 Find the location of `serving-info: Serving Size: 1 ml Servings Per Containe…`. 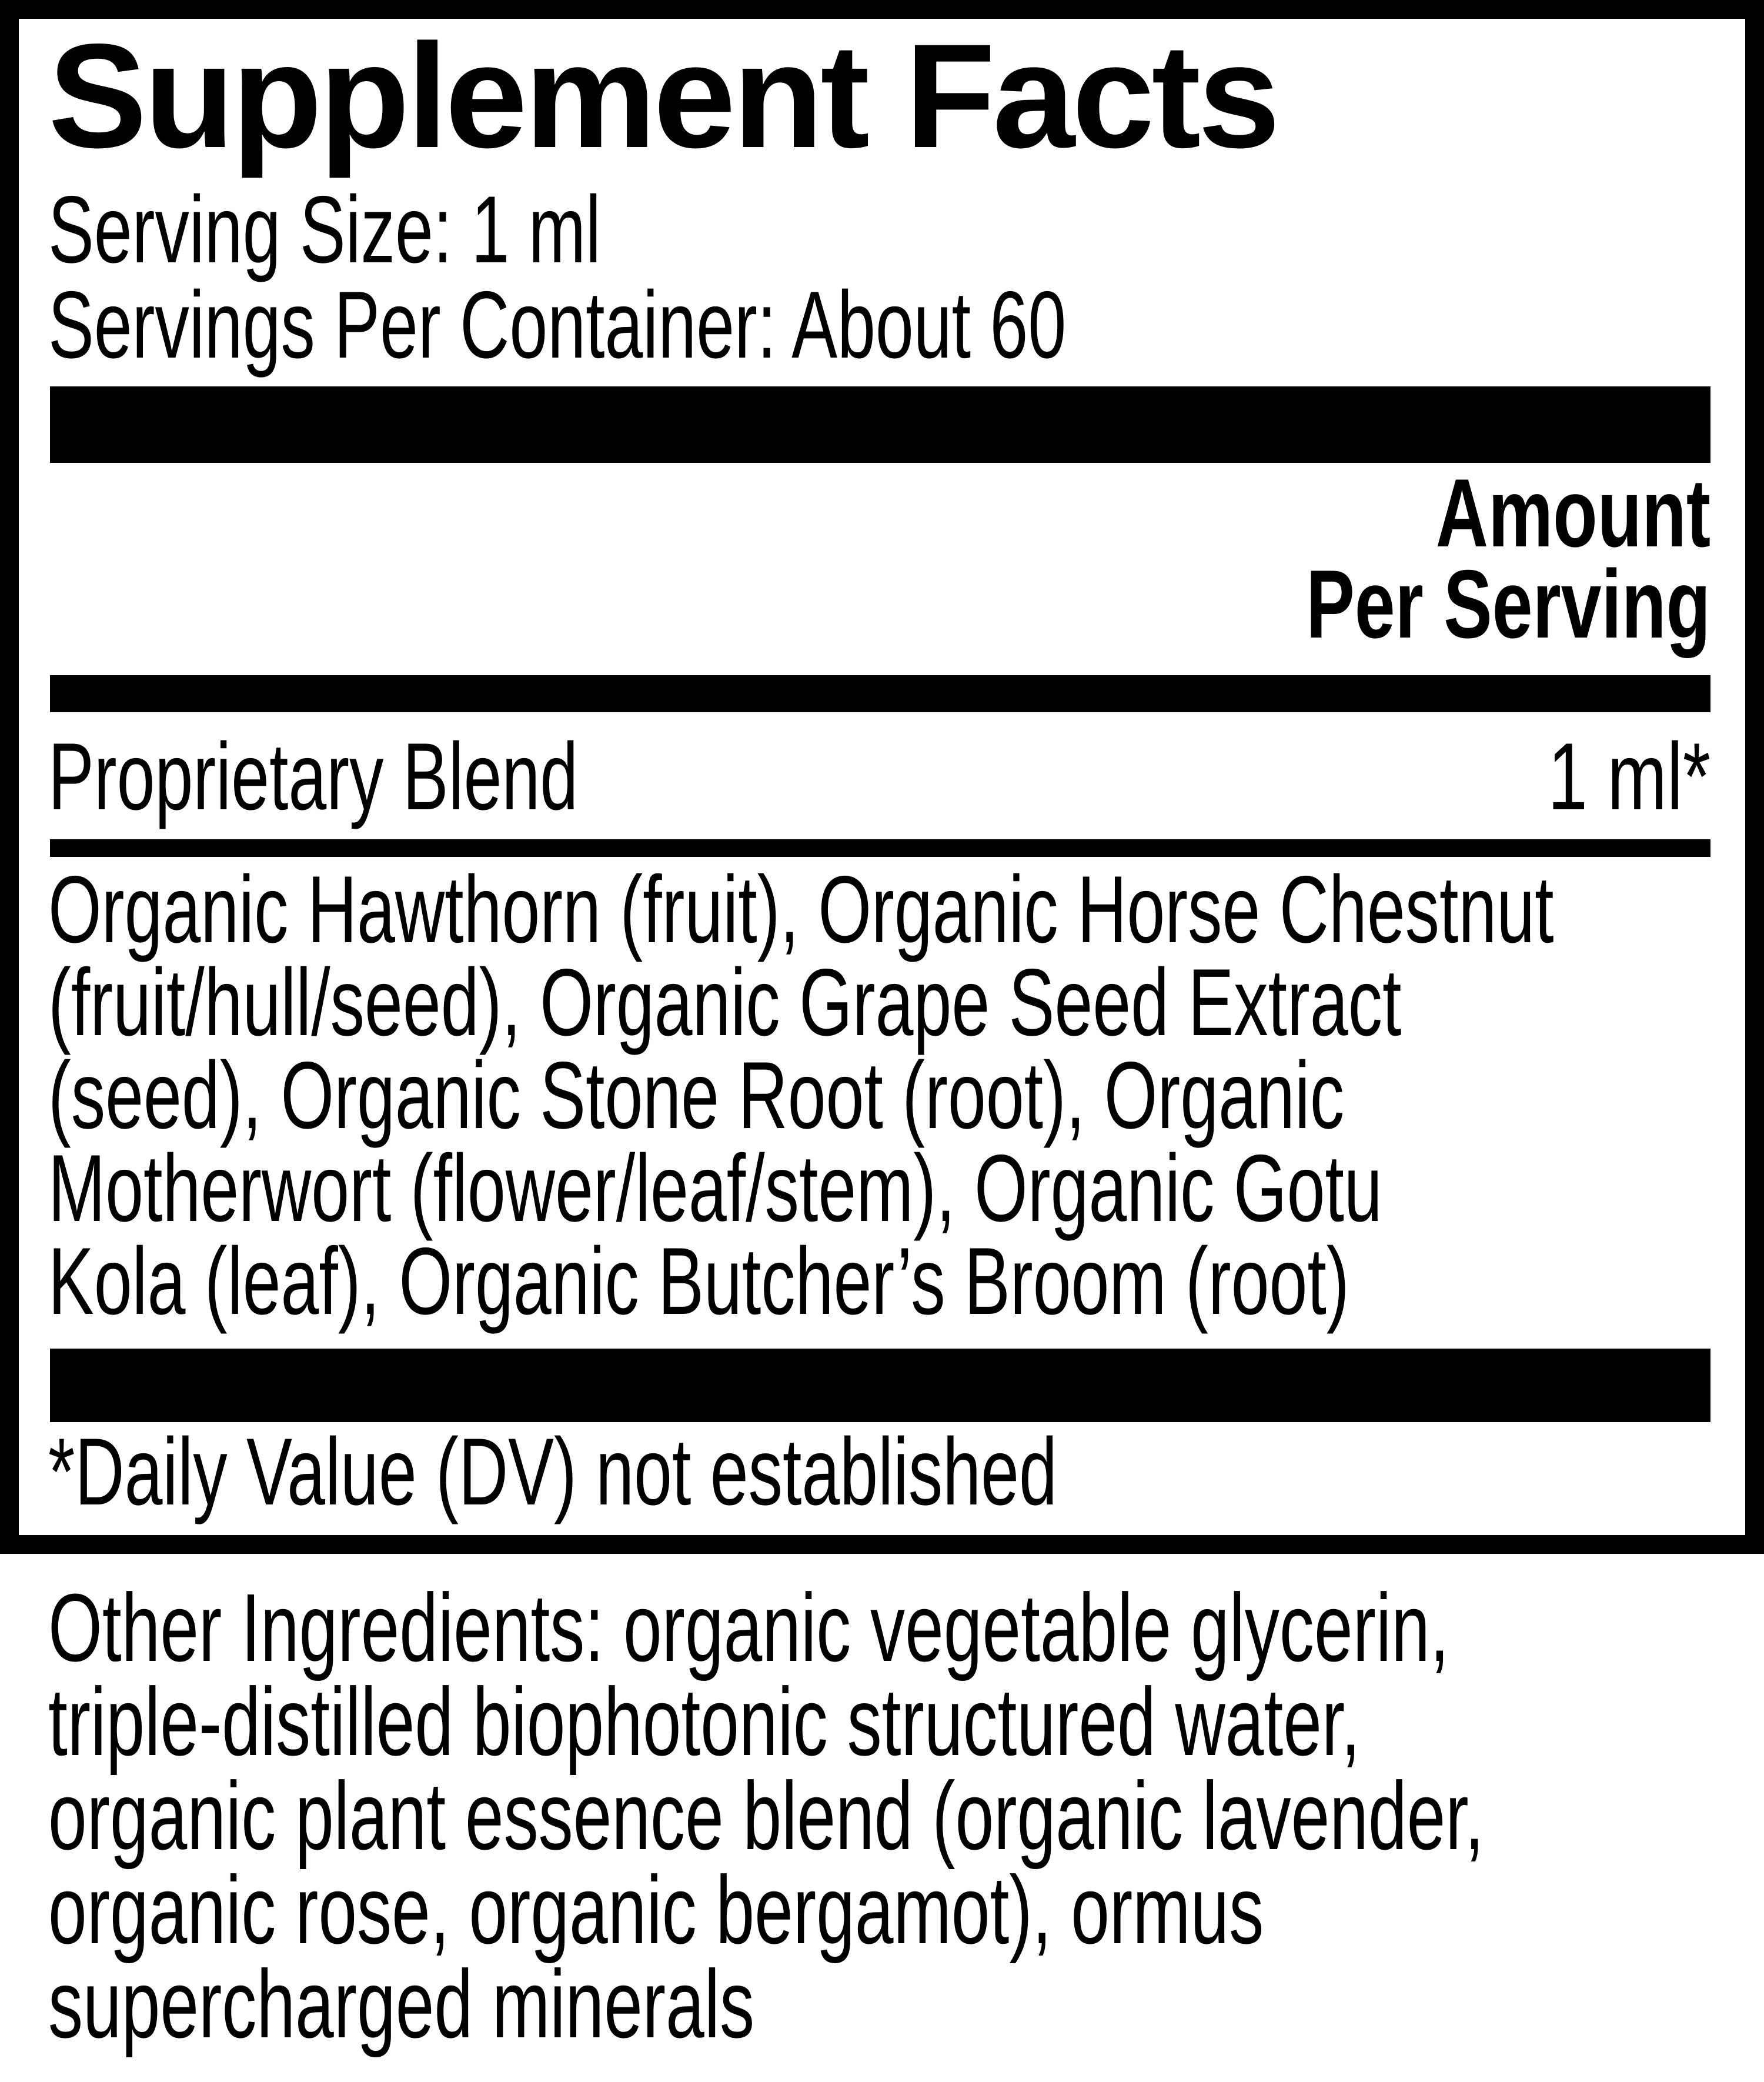

serving-info: Serving Size: 1 ml Servings Per Containe… is located at coordinates (557, 278).